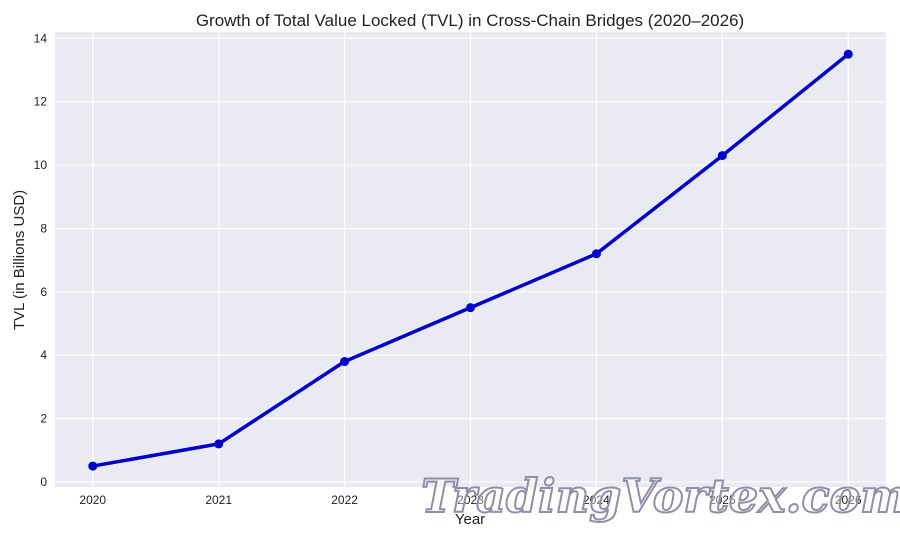 The width and height of the screenshot is (900, 540). I want to click on y-tick-label: 10, so click(41, 165).